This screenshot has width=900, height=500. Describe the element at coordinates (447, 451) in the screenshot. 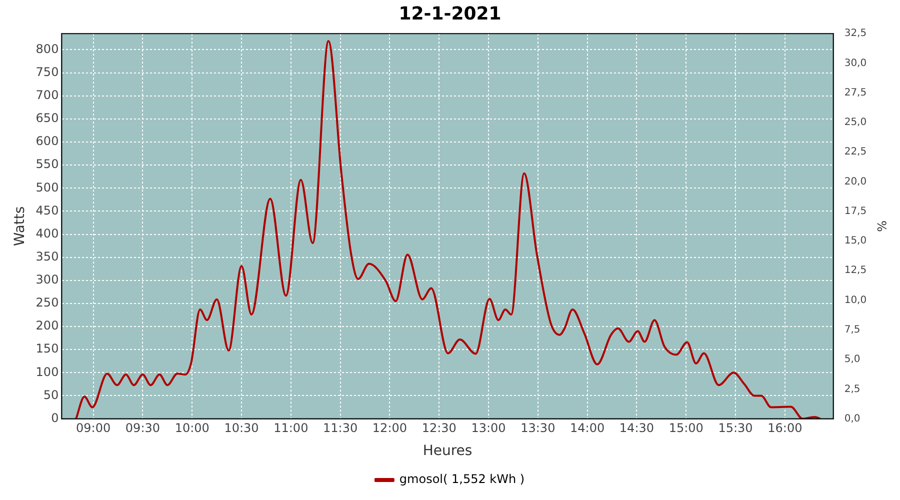

I see `x-axis-title: Heures` at that location.